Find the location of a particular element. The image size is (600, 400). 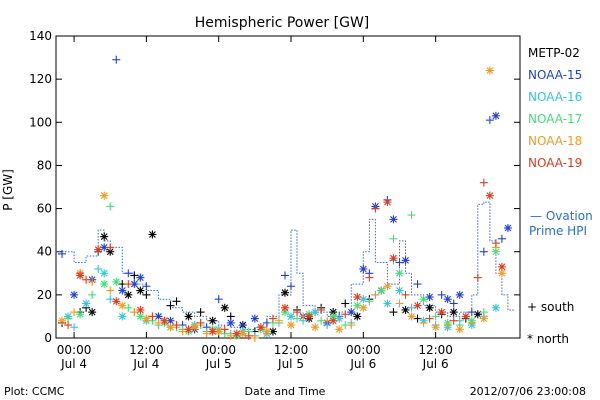

marker-south-label: + south is located at coordinates (550, 307).